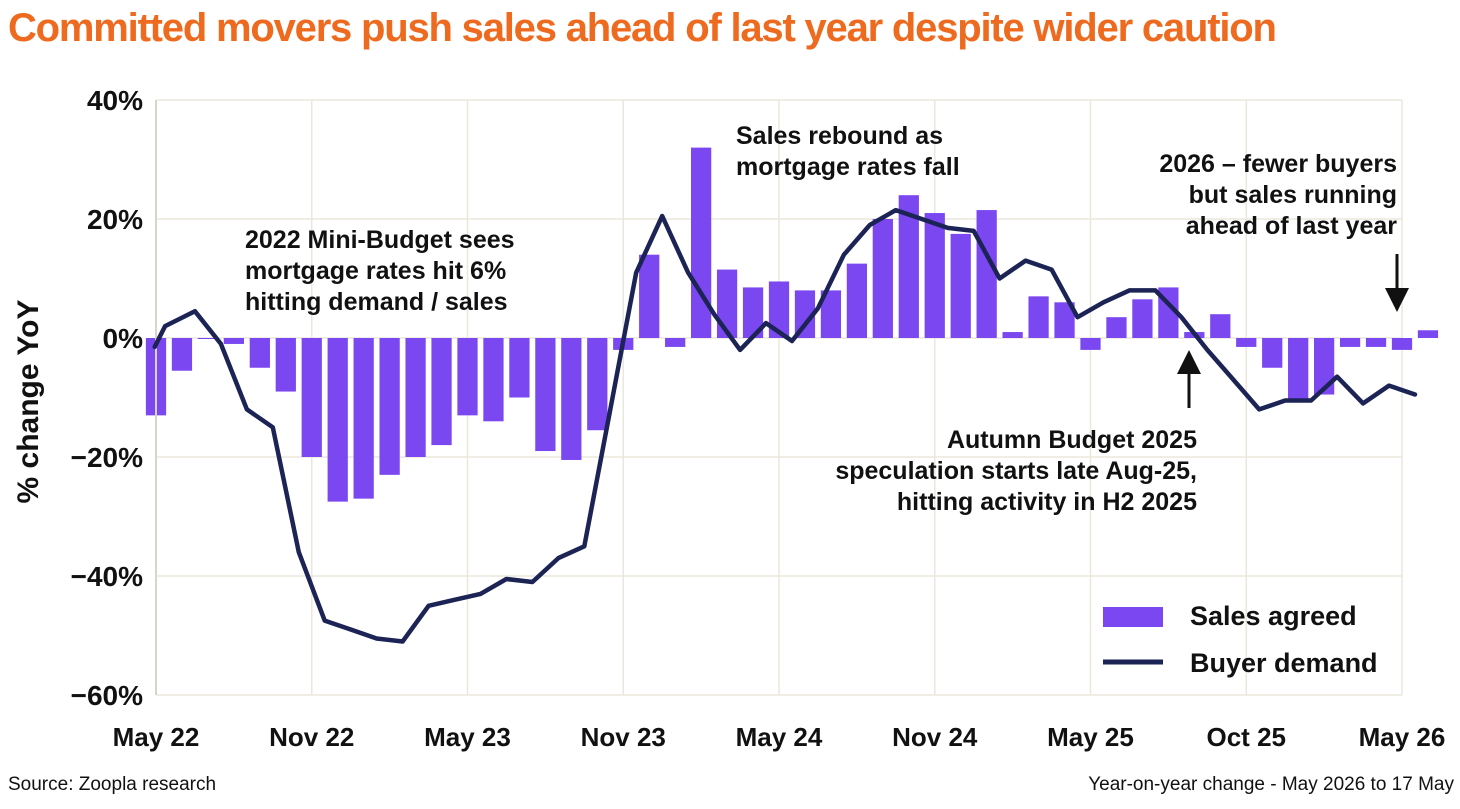 The height and width of the screenshot is (809, 1460). What do you see at coordinates (935, 737) in the screenshot?
I see `x-tick-label: Nov 24` at bounding box center [935, 737].